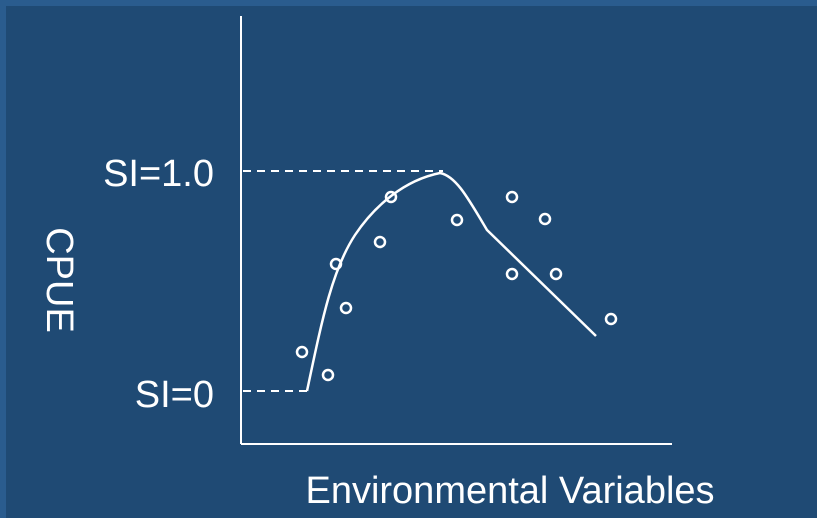 The image size is (817, 518). Describe the element at coordinates (158, 174) in the screenshot. I see `si-1-label: SI=1.0` at that location.